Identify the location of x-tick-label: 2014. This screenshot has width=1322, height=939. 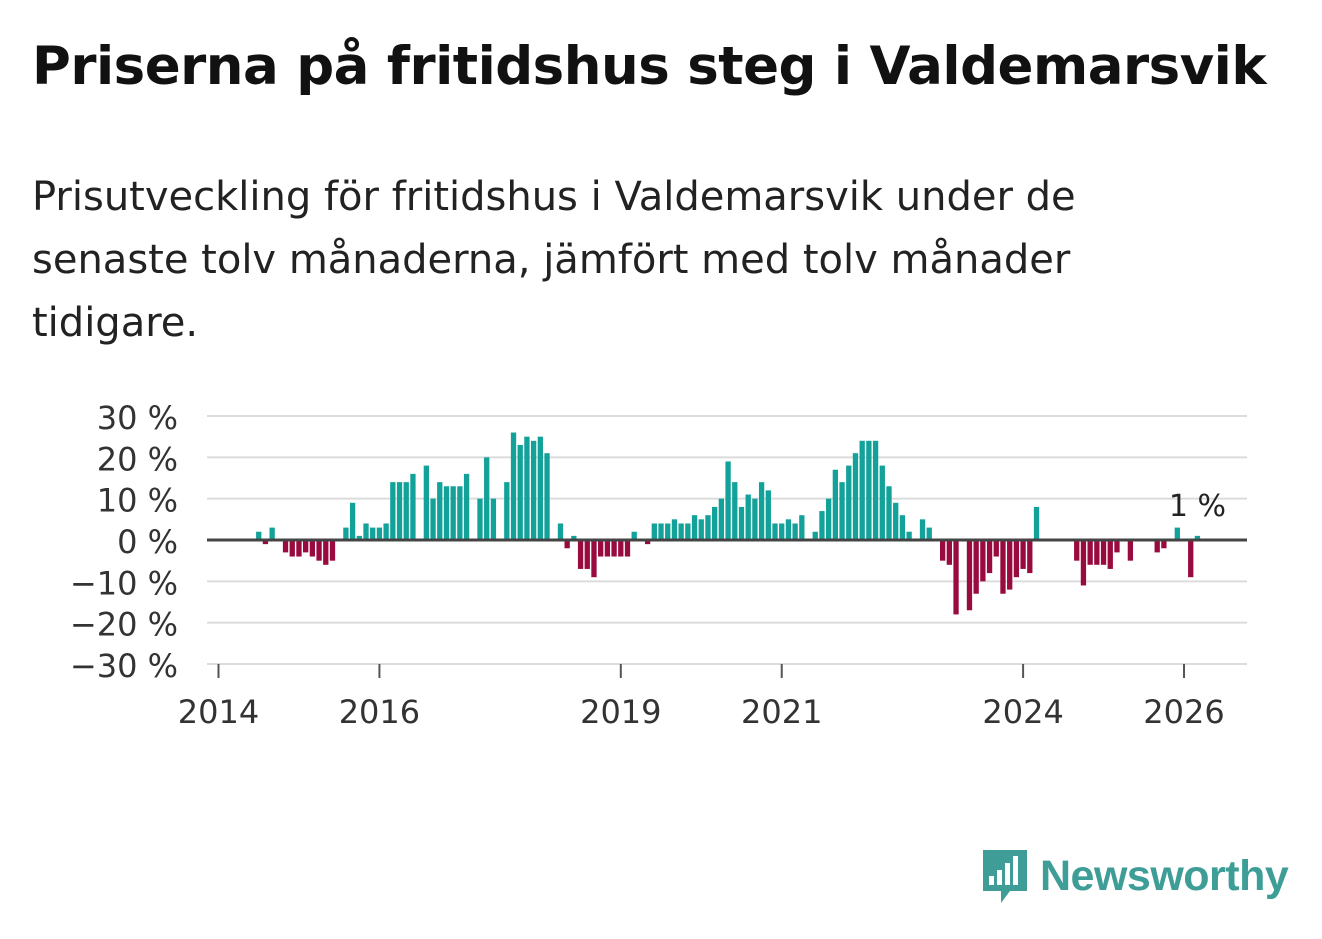
(218, 712).